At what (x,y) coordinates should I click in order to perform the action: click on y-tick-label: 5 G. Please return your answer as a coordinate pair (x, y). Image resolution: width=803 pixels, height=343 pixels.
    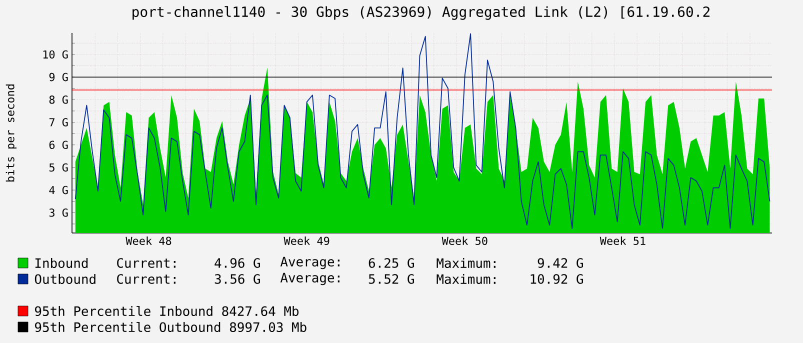
    Looking at the image, I should click on (58, 167).